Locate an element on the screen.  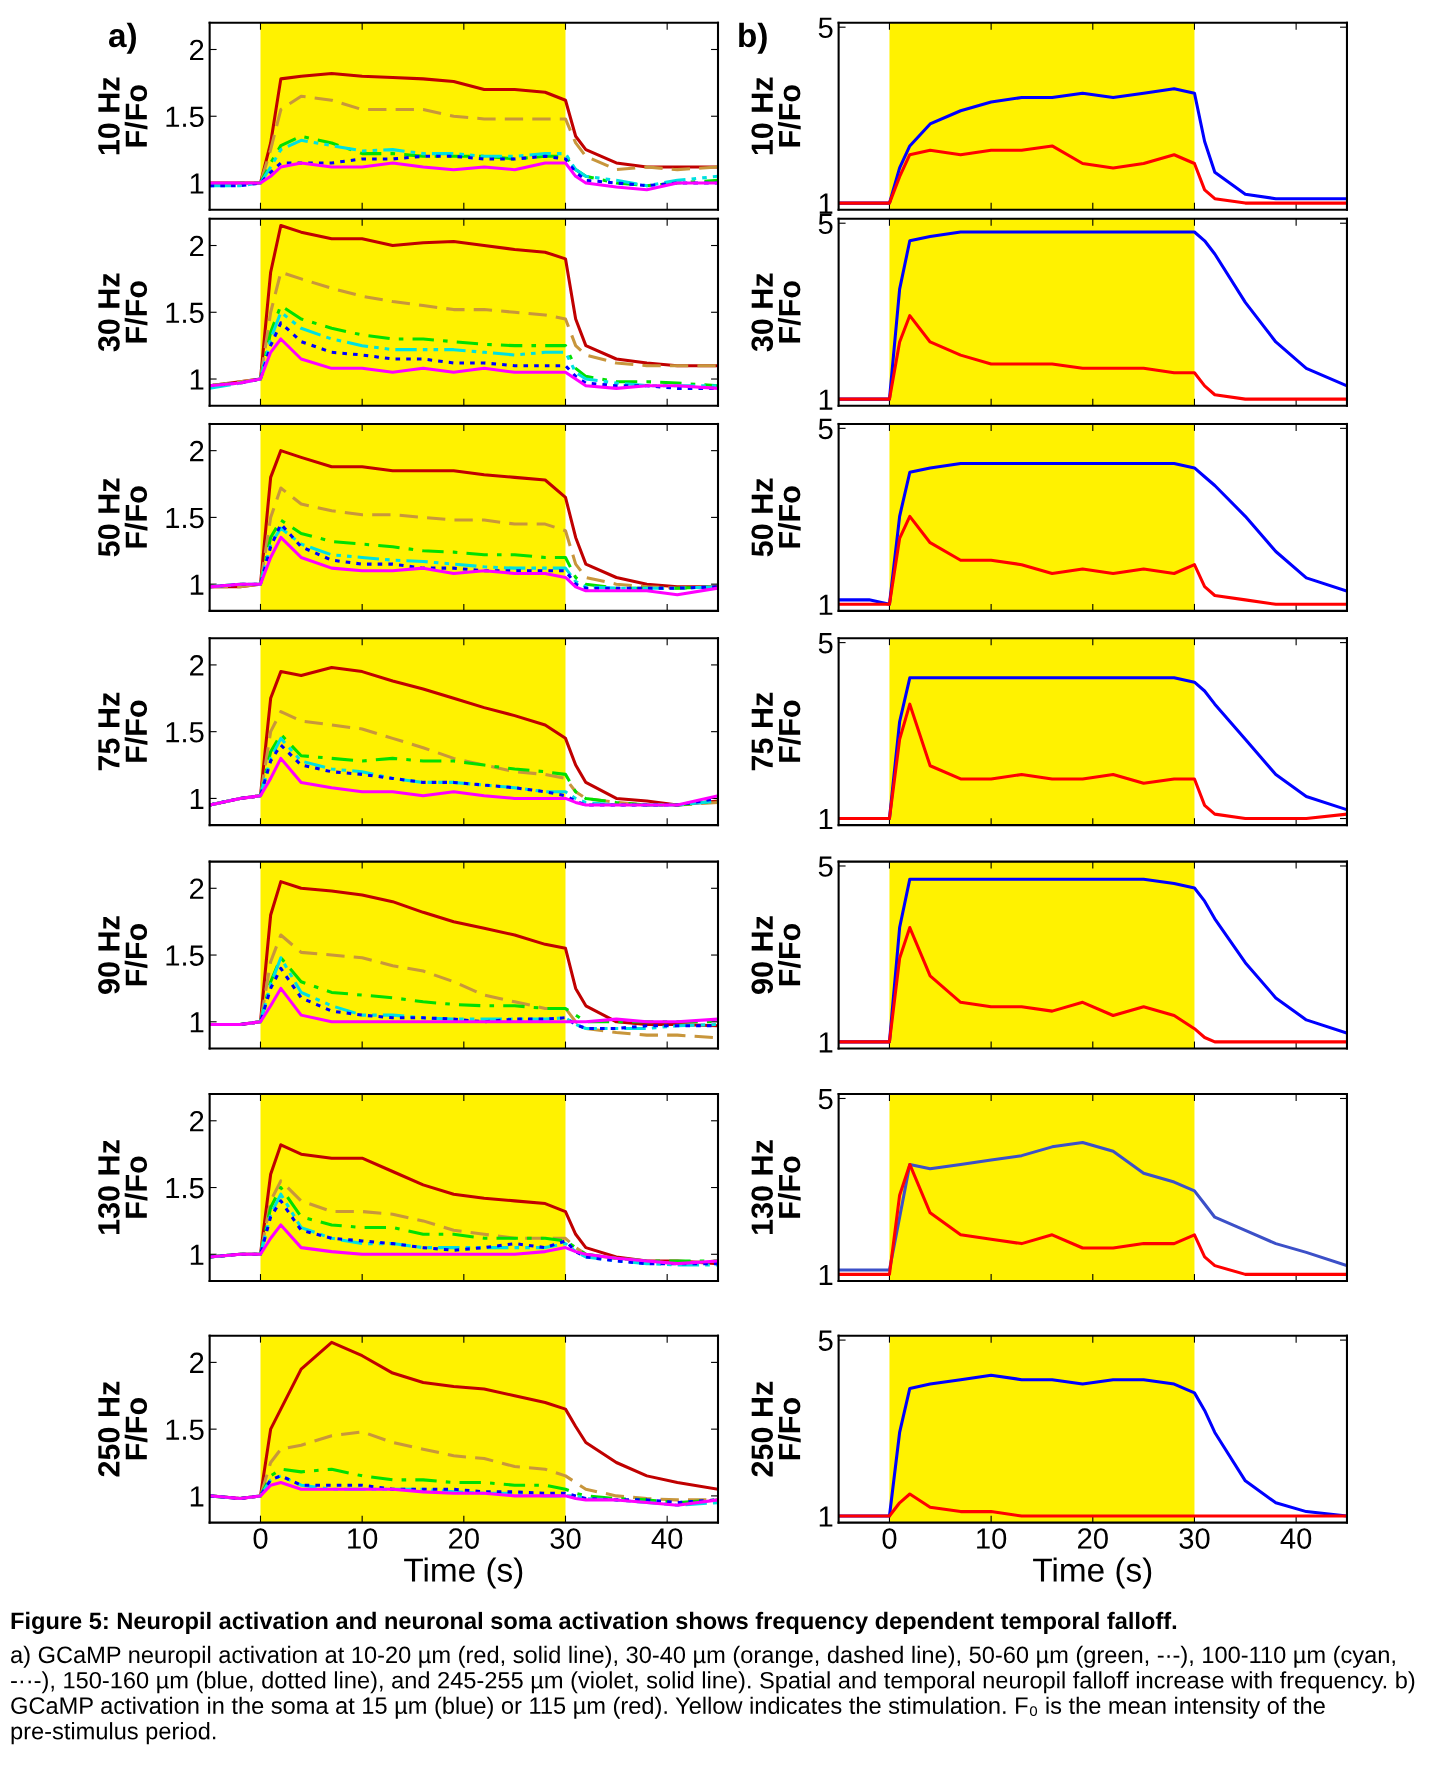
text: a) is located at coordinates (122, 38).